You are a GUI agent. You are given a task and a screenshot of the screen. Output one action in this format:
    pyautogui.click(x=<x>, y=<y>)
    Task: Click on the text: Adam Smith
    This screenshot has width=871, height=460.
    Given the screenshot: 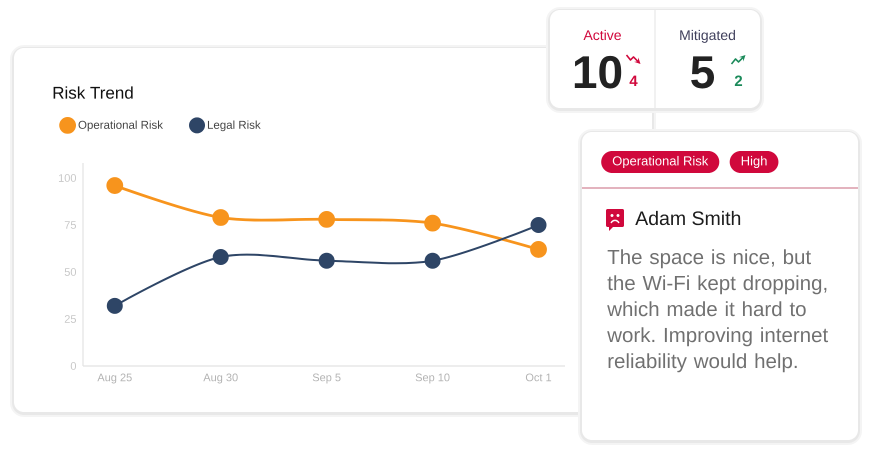 What is the action you would take?
    pyautogui.click(x=687, y=218)
    